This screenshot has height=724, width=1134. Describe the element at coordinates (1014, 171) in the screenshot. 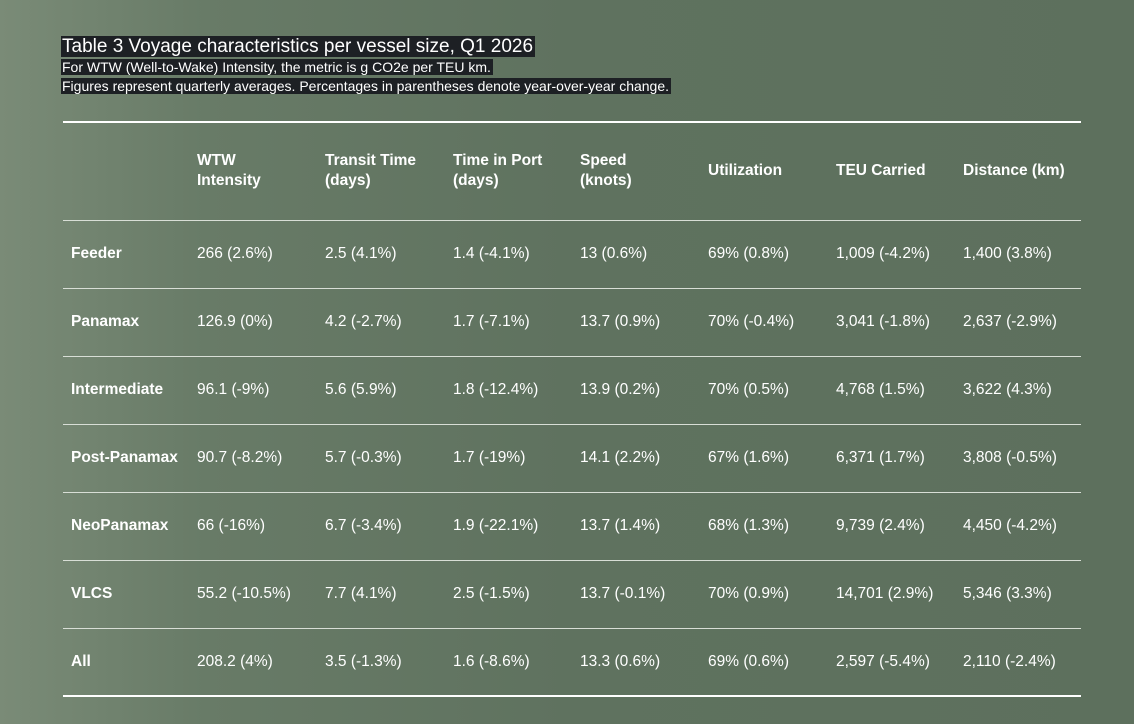

I see `header-distance: Distance (km)` at that location.